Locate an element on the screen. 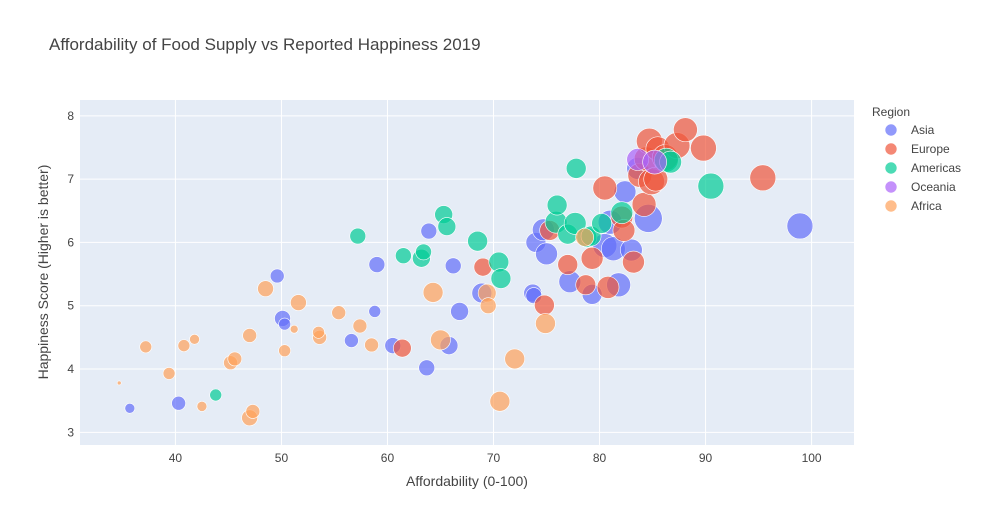 This screenshot has width=983, height=525. x-tick-label: 70 is located at coordinates (494, 458).